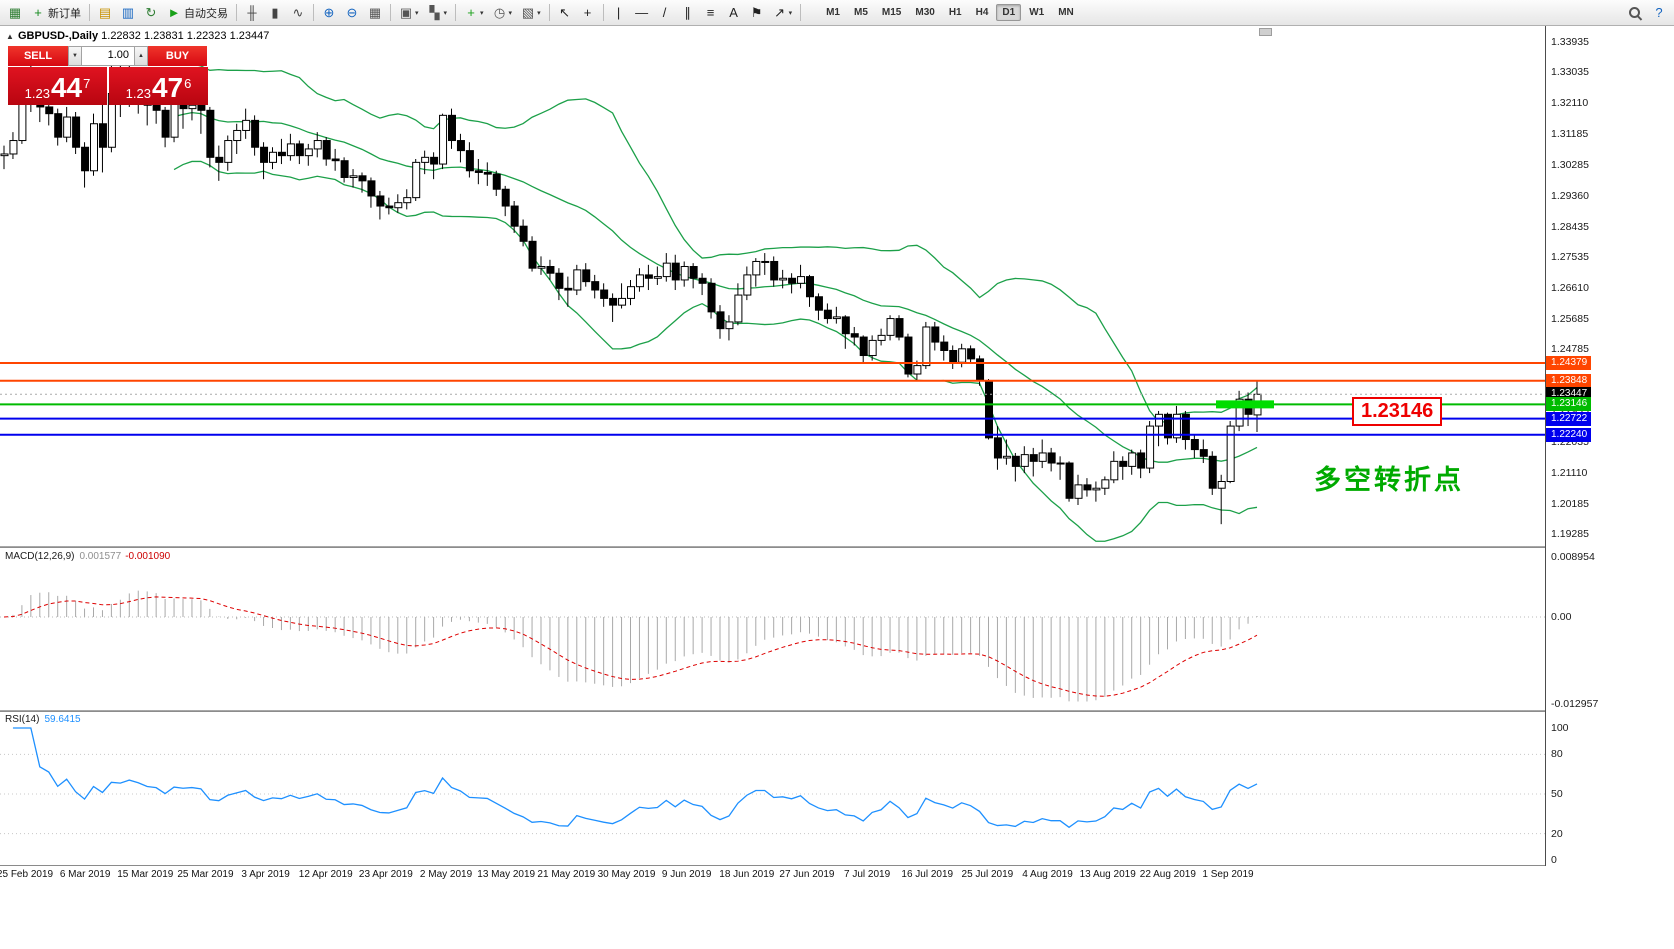  What do you see at coordinates (38, 12) in the screenshot?
I see `new-order-icon: +` at bounding box center [38, 12].